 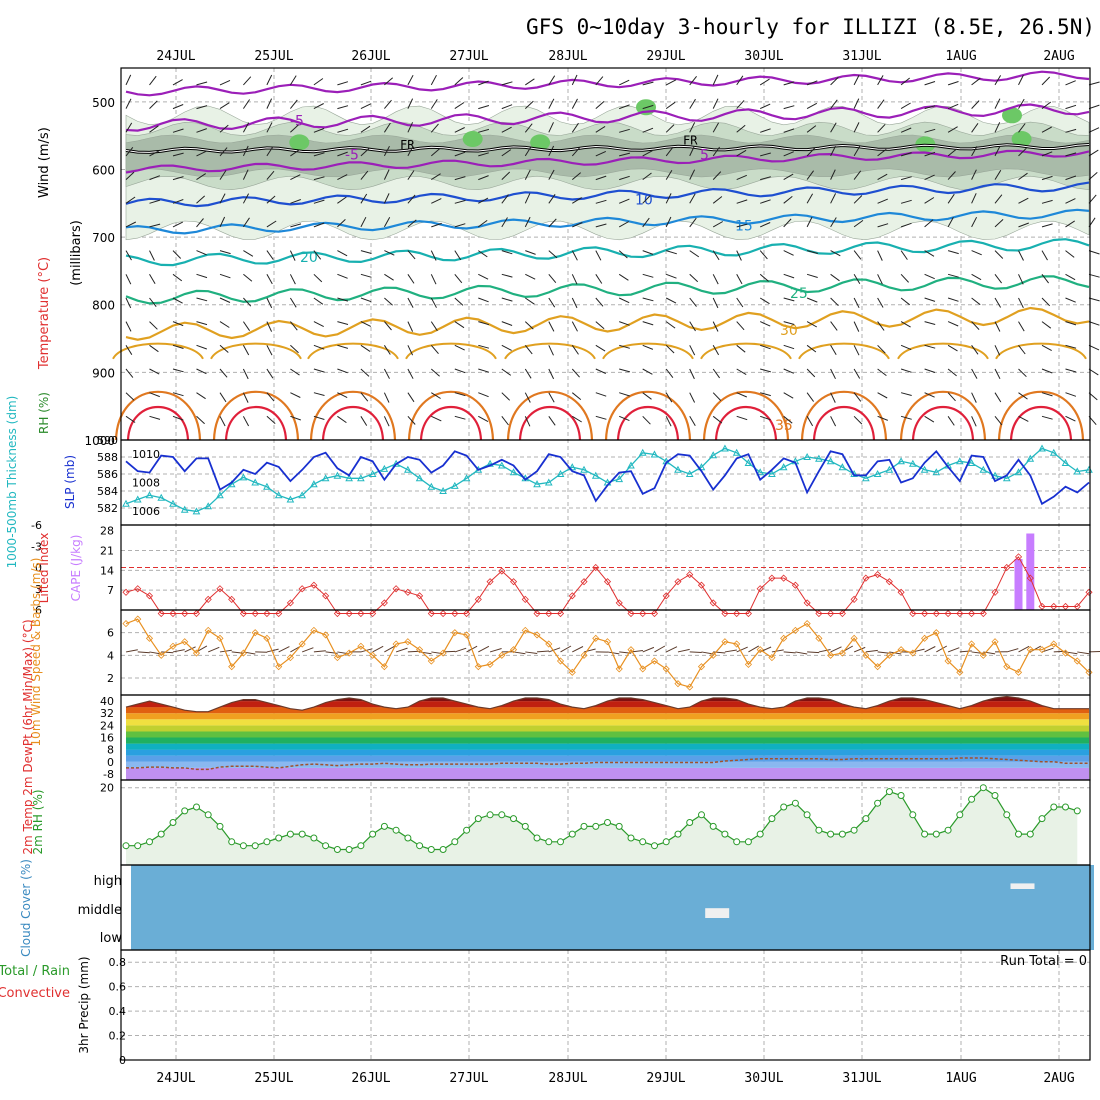 I want to click on cloud-background, so click(x=612, y=907).